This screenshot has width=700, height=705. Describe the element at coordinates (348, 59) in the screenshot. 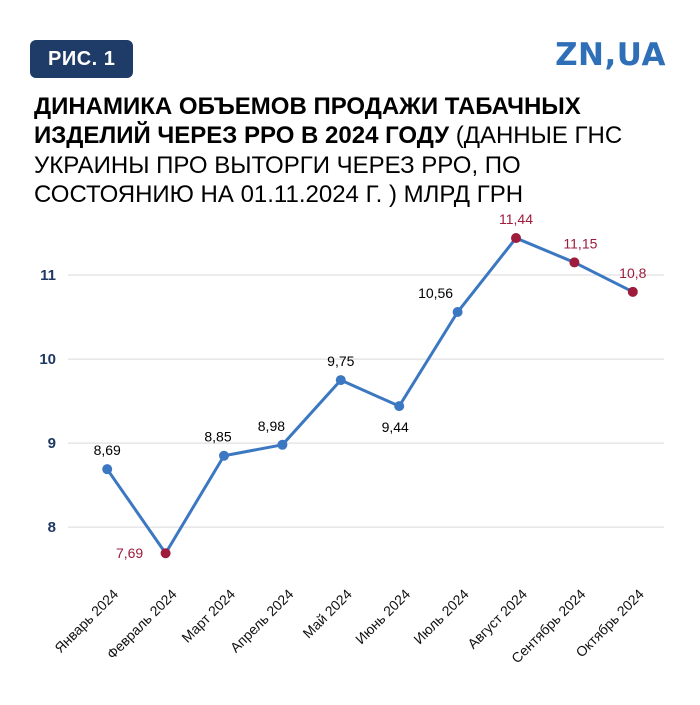

I see `header: РИС. 1 ZN,UA` at that location.